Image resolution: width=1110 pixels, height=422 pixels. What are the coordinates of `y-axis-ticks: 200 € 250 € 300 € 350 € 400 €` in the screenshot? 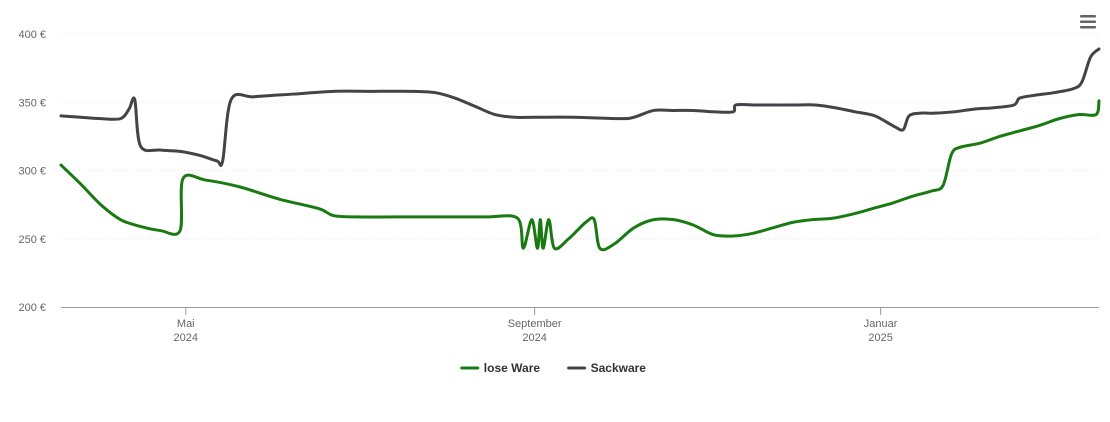 It's located at (32, 171).